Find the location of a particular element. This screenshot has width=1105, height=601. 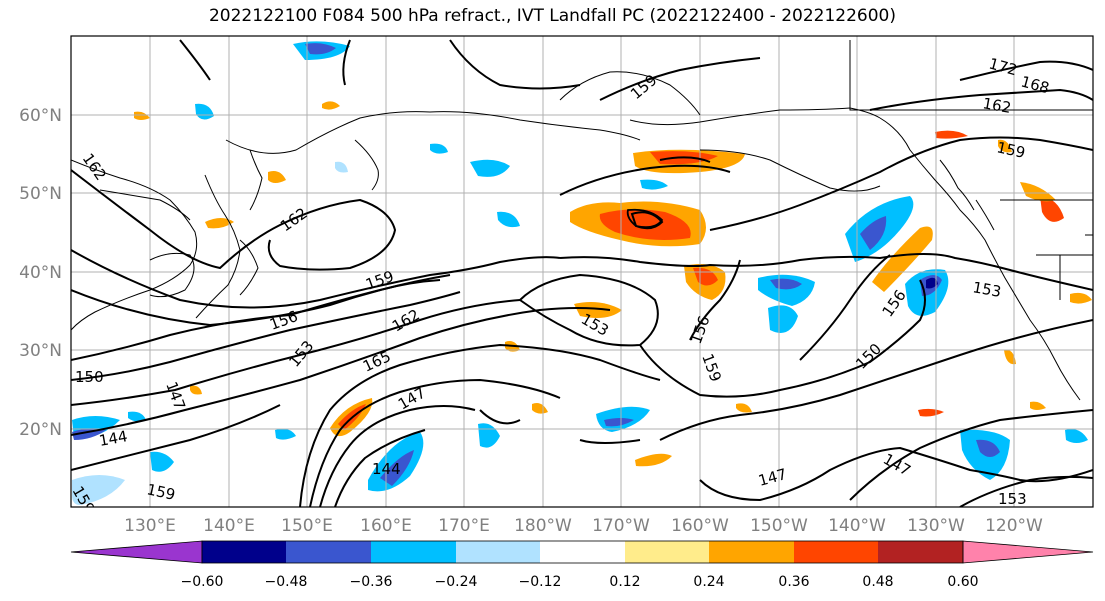

negative-patch-gulf-alaska is located at coordinates (879, 229).